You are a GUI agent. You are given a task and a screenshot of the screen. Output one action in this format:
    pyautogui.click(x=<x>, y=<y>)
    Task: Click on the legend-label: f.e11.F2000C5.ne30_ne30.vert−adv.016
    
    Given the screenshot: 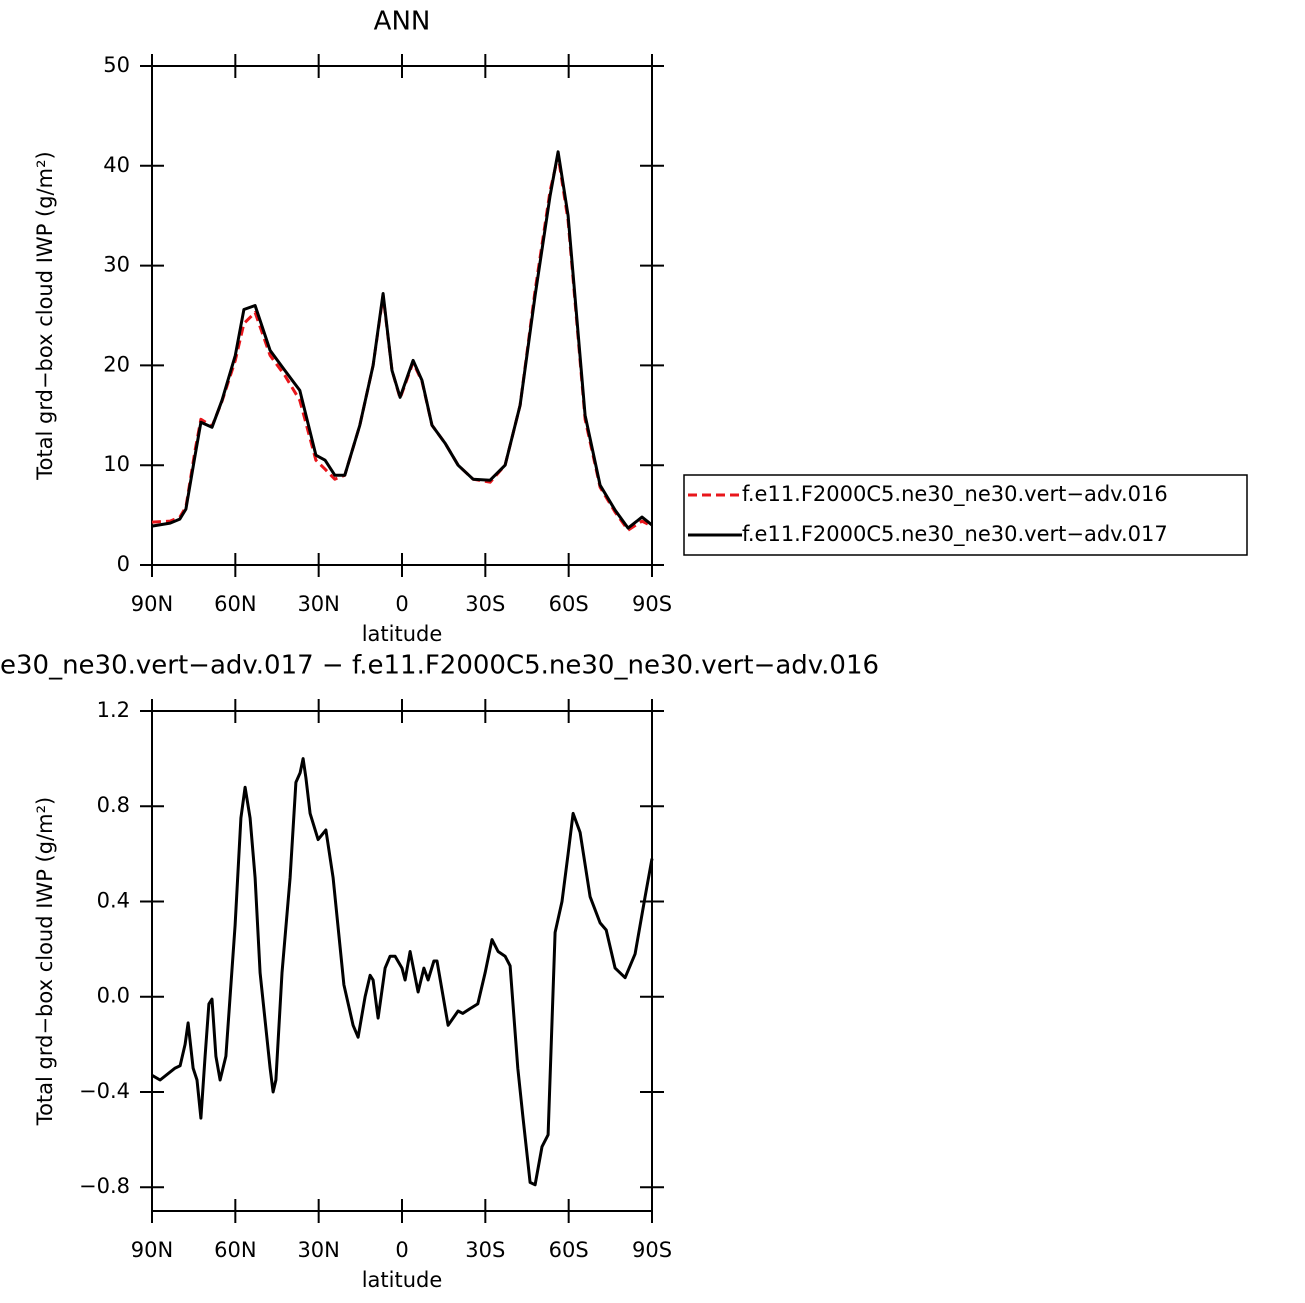 What is the action you would take?
    pyautogui.click(x=955, y=494)
    